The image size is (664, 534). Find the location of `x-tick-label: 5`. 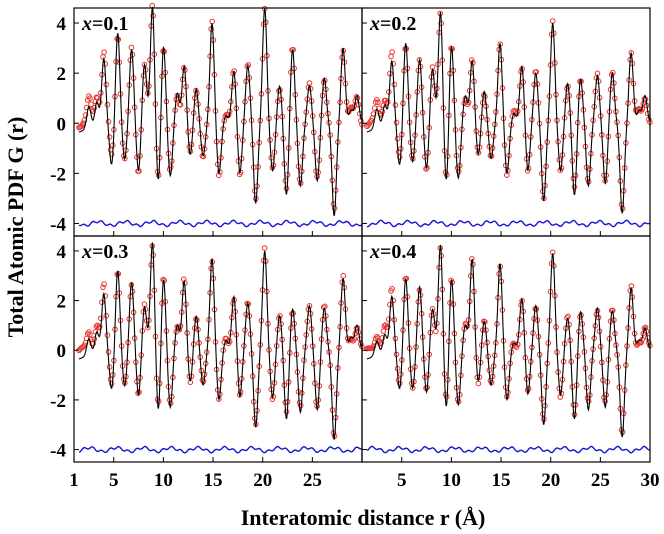

x-tick-label: 5 is located at coordinates (114, 480).